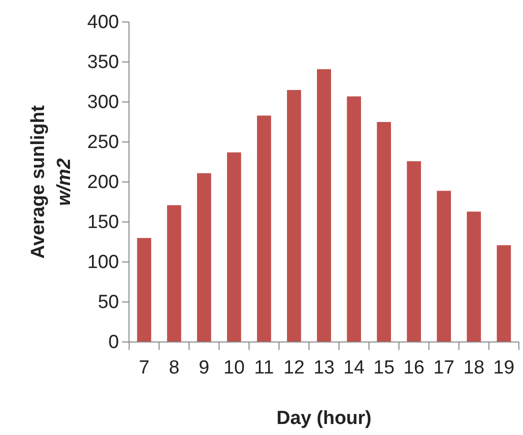 Image resolution: width=523 pixels, height=435 pixels. What do you see at coordinates (38, 181) in the screenshot?
I see `y-axis-title: Average sunlight` at bounding box center [38, 181].